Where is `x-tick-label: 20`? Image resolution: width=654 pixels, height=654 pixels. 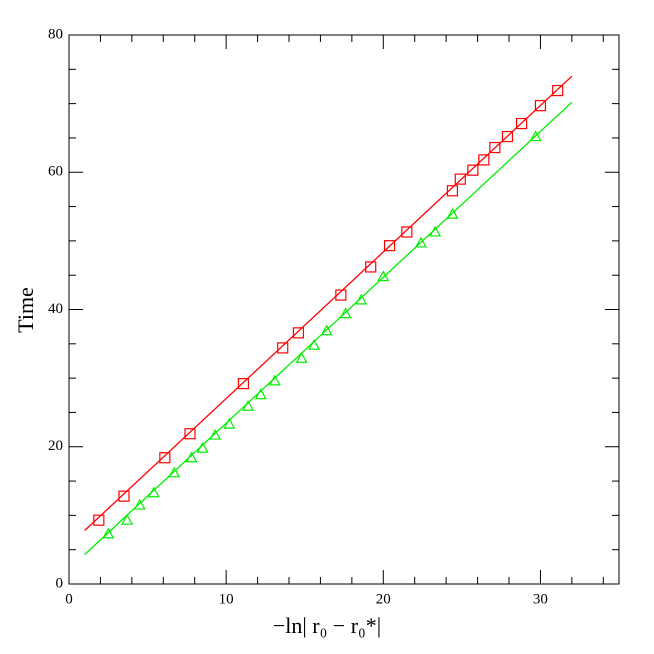
x-tick-label: 20 is located at coordinates (383, 599).